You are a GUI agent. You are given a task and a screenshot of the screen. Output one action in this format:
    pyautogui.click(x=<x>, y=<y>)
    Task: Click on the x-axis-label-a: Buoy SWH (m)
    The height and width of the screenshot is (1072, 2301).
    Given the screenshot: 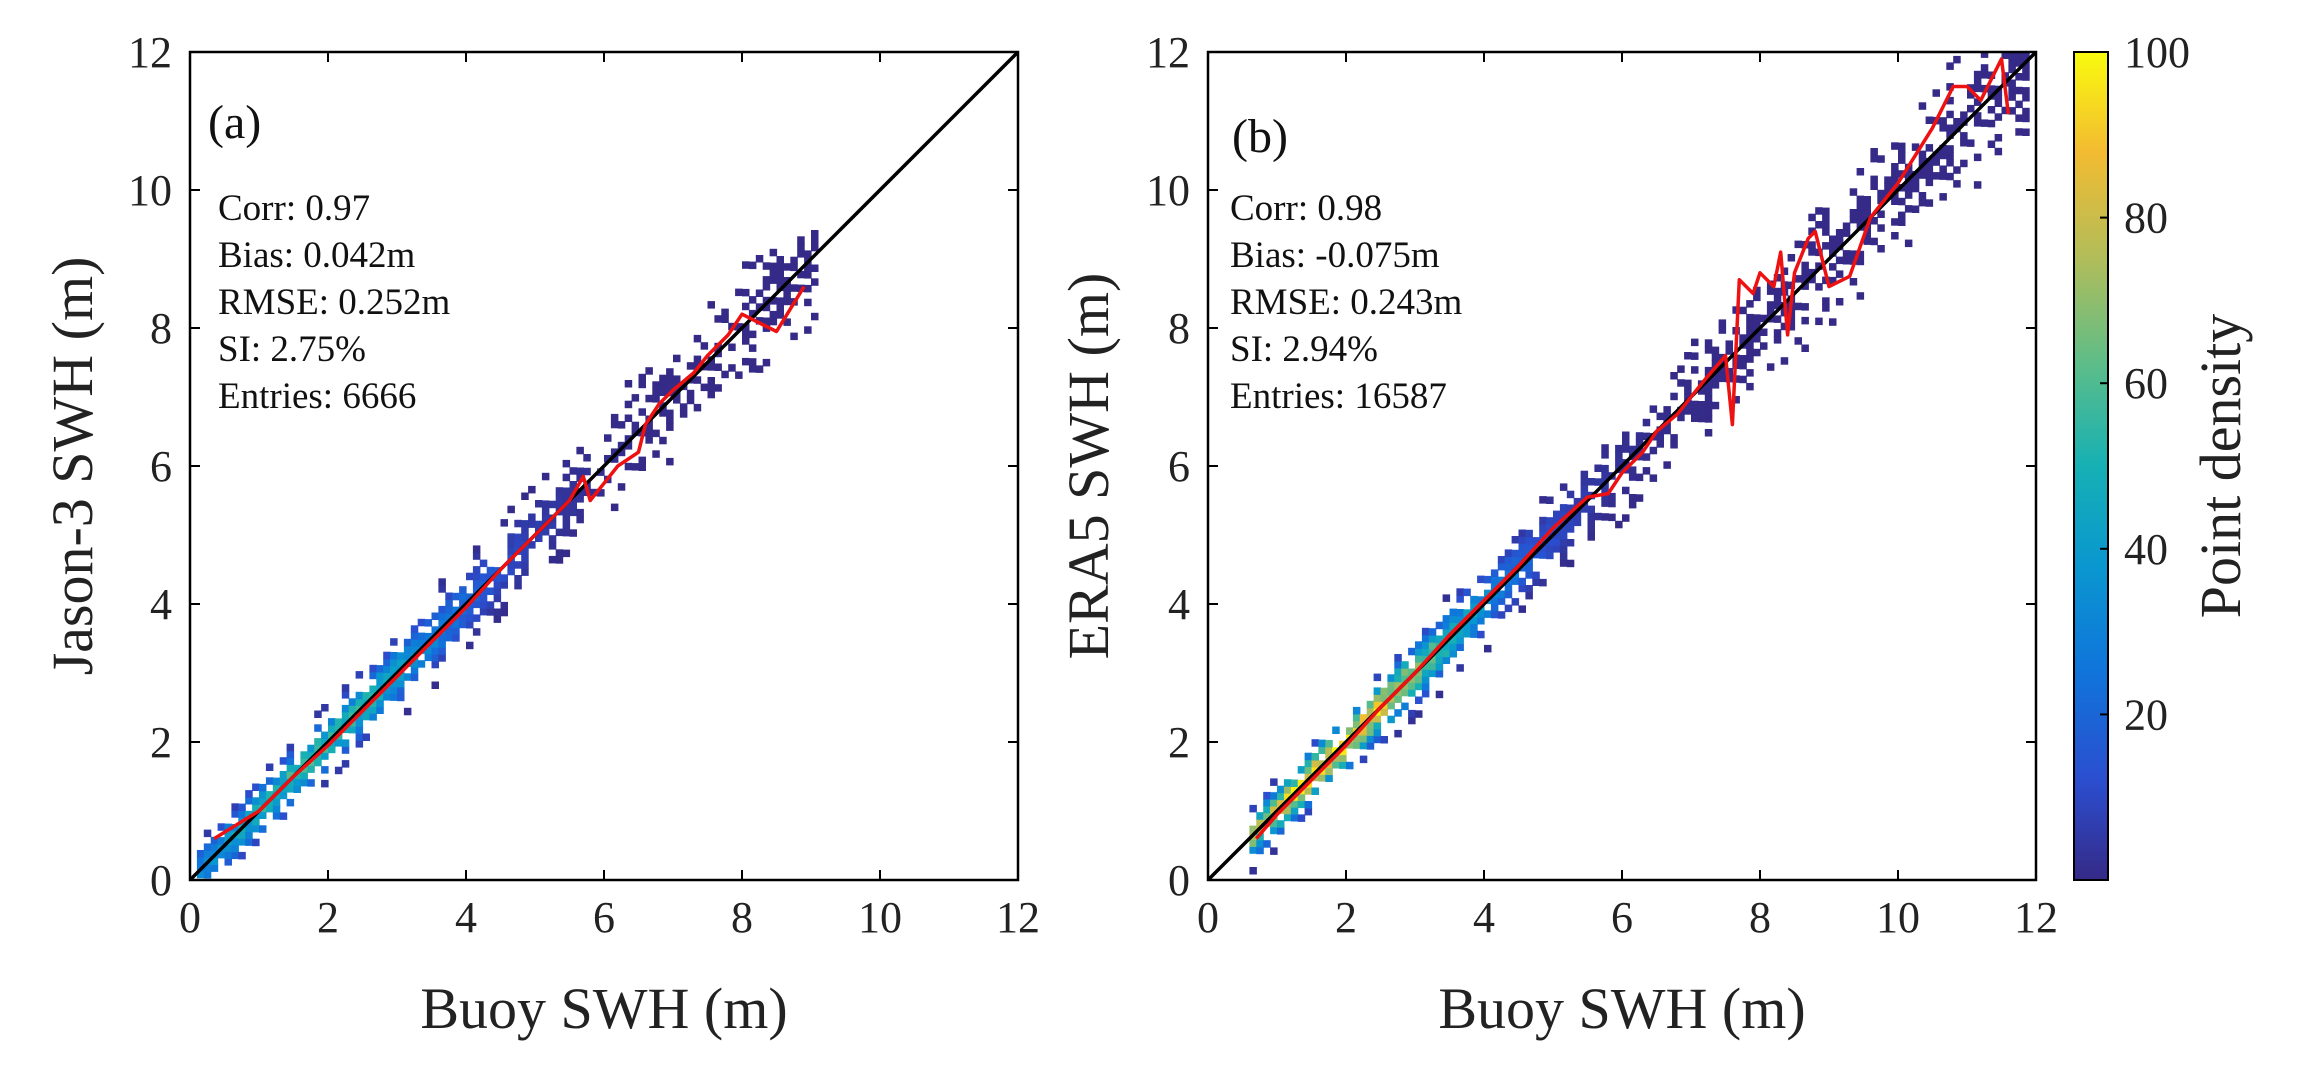 What is the action you would take?
    pyautogui.click(x=603, y=1008)
    